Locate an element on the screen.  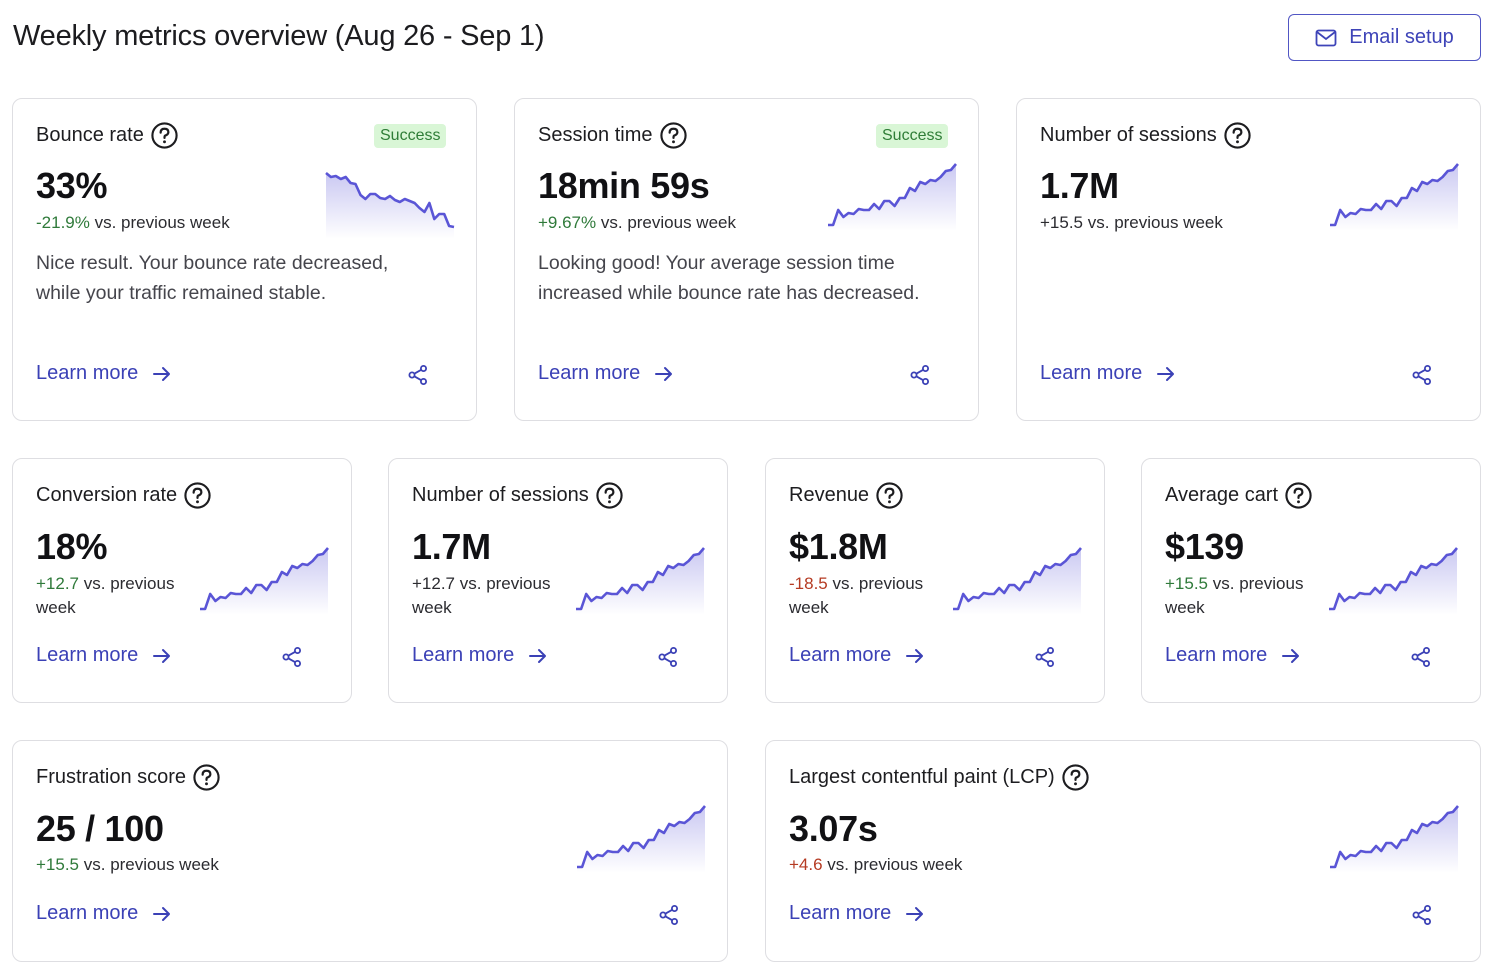
email-setup-label: Email setup is located at coordinates (1401, 37).